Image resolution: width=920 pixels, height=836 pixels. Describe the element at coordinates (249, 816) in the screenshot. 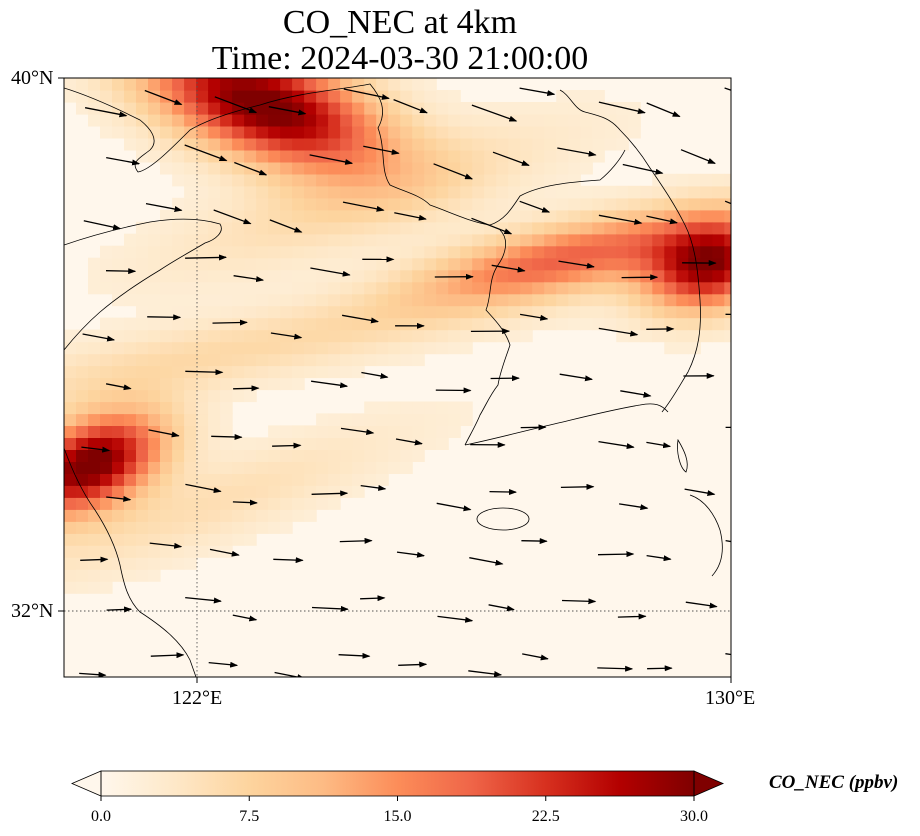

I see `colorbar-tick-label: 7.5` at that location.